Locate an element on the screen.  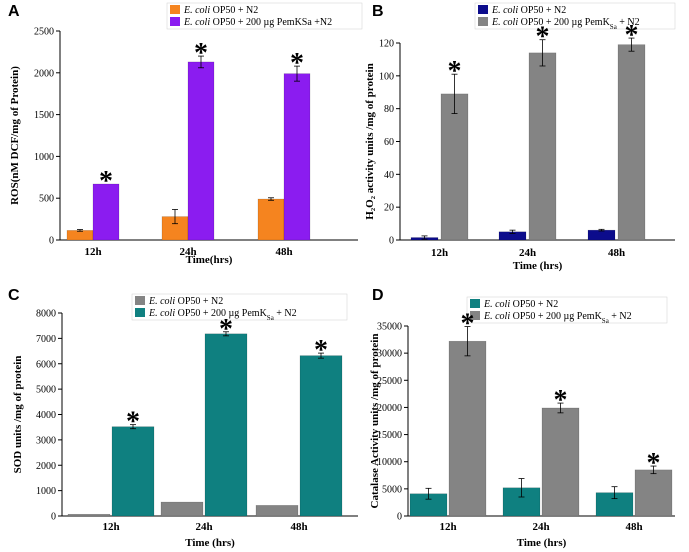
y-tick-label: 2000 is located at coordinates (46, 466).